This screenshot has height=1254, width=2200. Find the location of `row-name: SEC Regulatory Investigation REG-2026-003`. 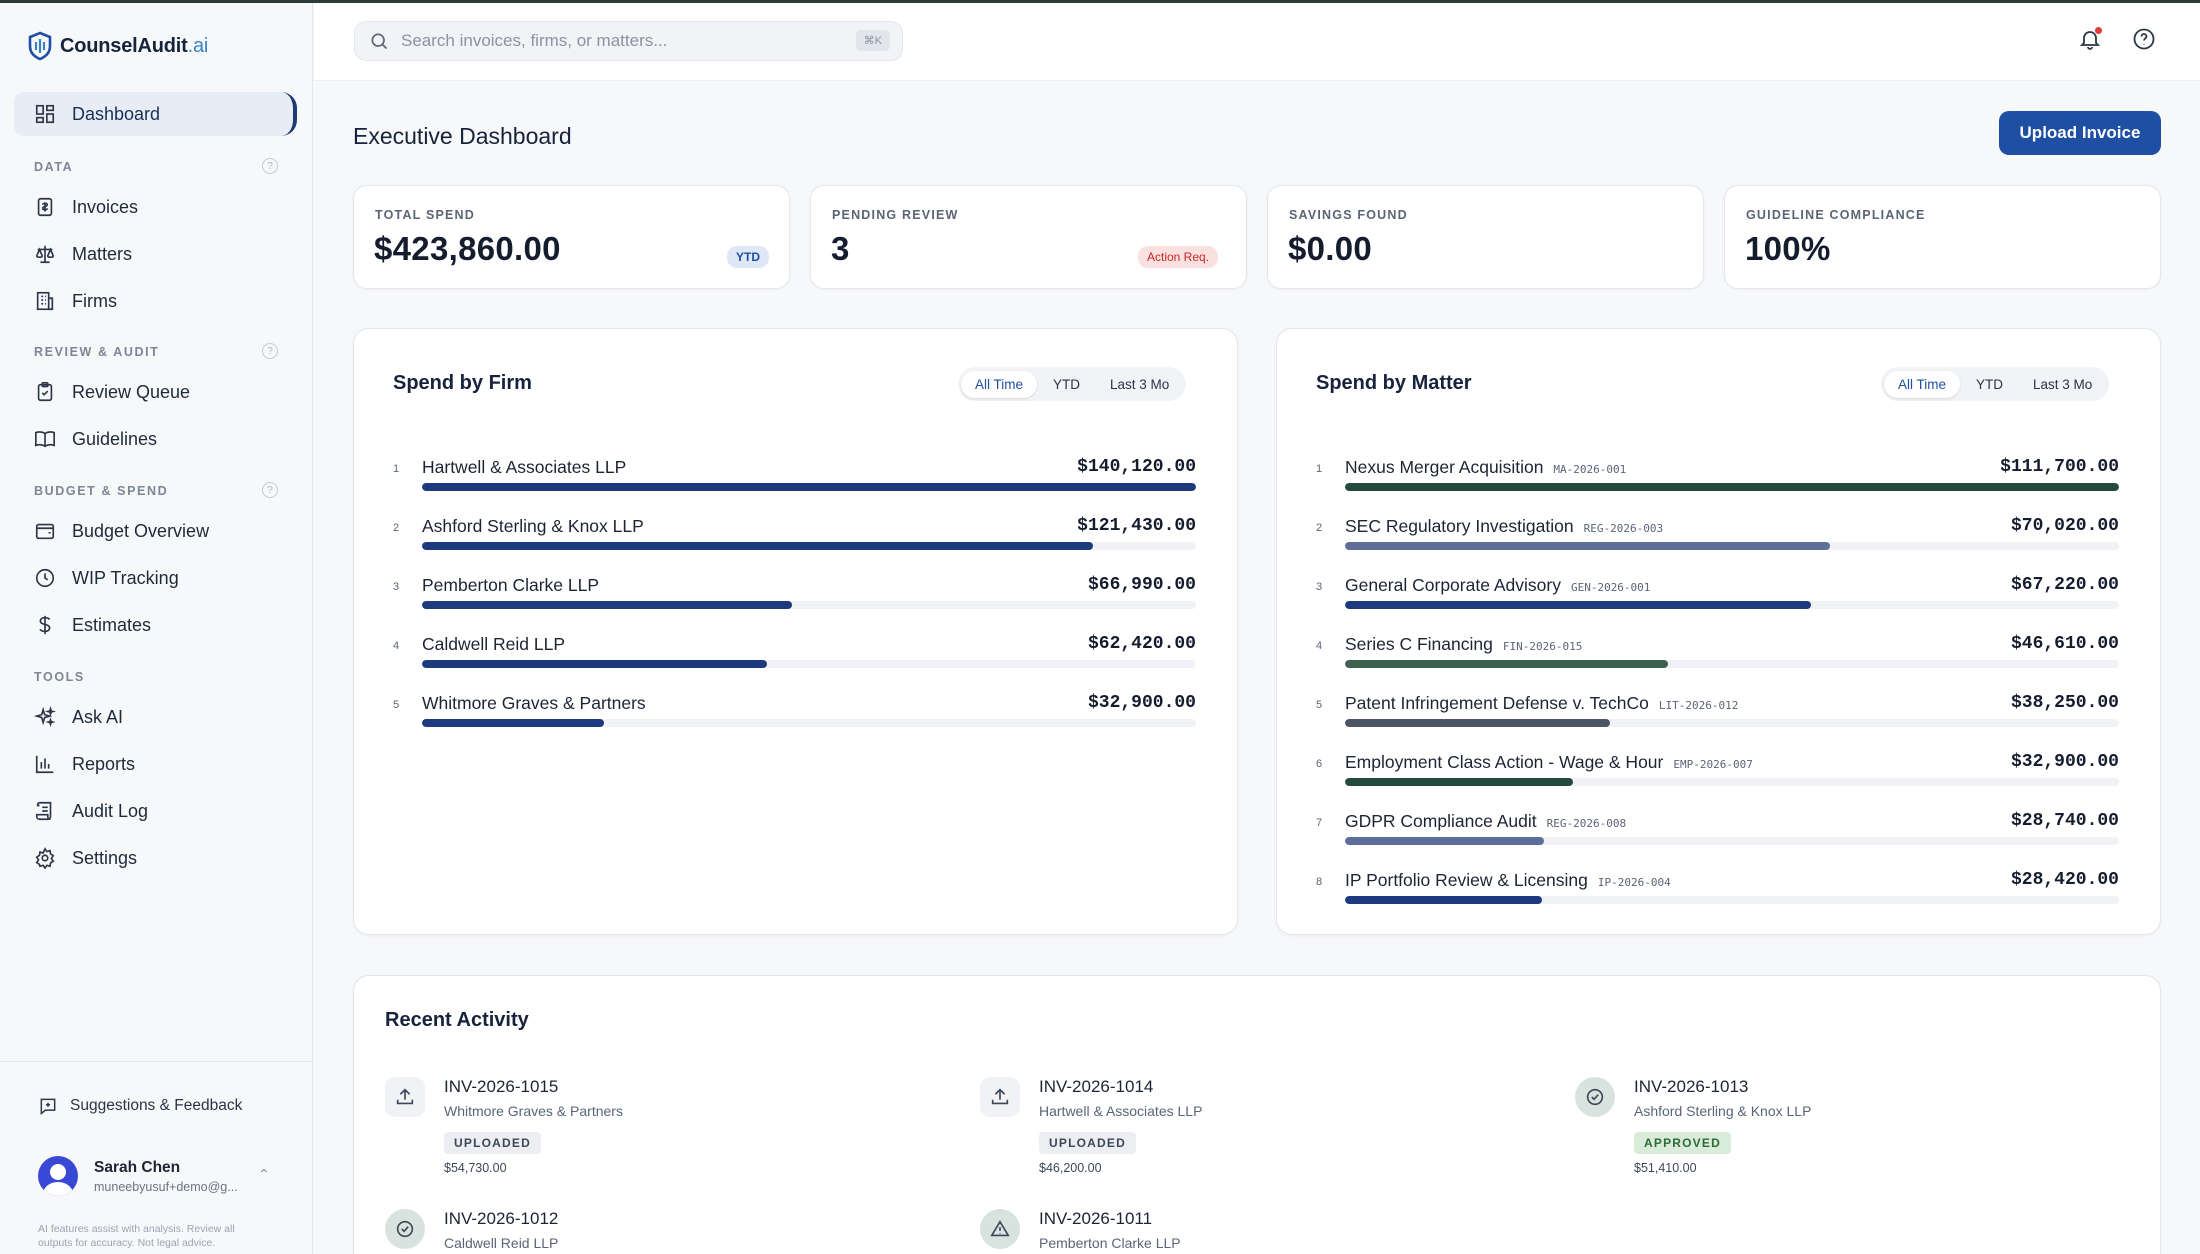

row-name: SEC Regulatory Investigation REG-2026-003 is located at coordinates (1504, 526).